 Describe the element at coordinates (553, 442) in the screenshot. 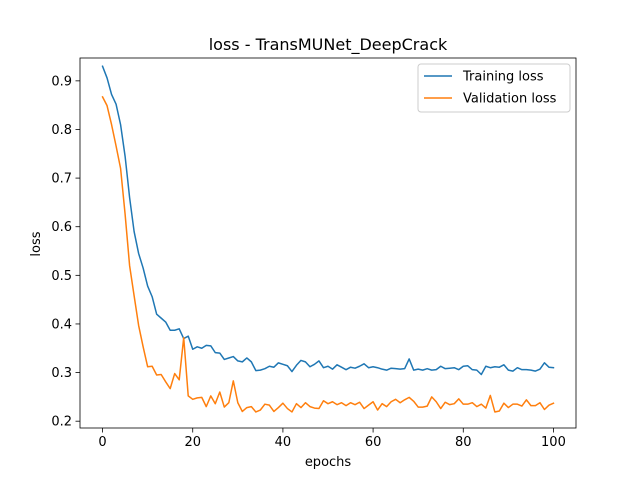

I see `x-tick-label: 100` at that location.